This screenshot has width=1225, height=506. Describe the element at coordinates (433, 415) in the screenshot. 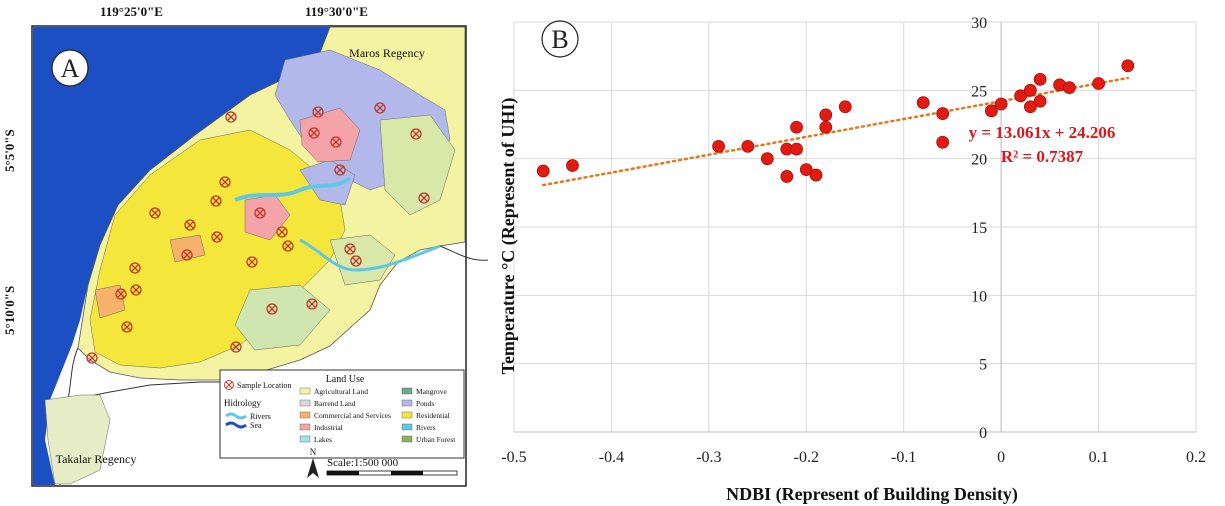

I see `legend-land-use-label: Residential` at that location.